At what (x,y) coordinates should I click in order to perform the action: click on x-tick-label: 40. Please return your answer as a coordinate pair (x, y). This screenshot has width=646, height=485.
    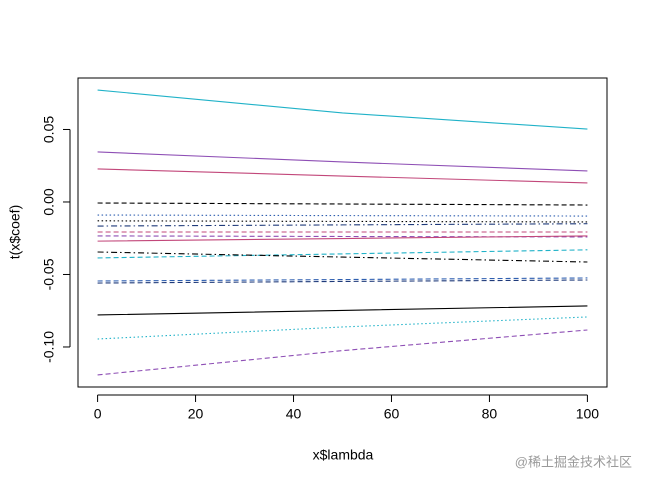
    Looking at the image, I should click on (294, 414).